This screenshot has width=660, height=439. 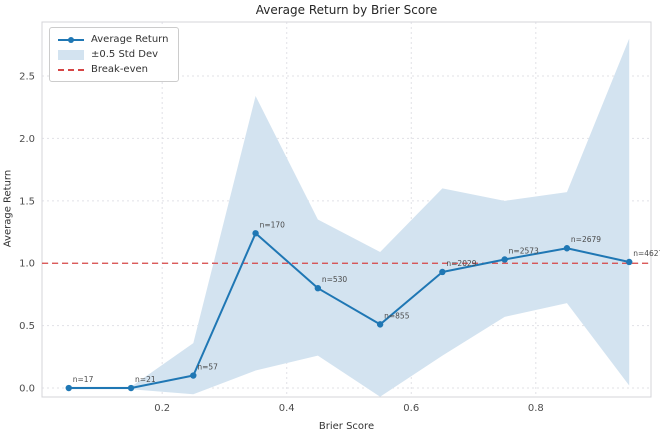 I want to click on count-annotation: n=2029, so click(x=461, y=263).